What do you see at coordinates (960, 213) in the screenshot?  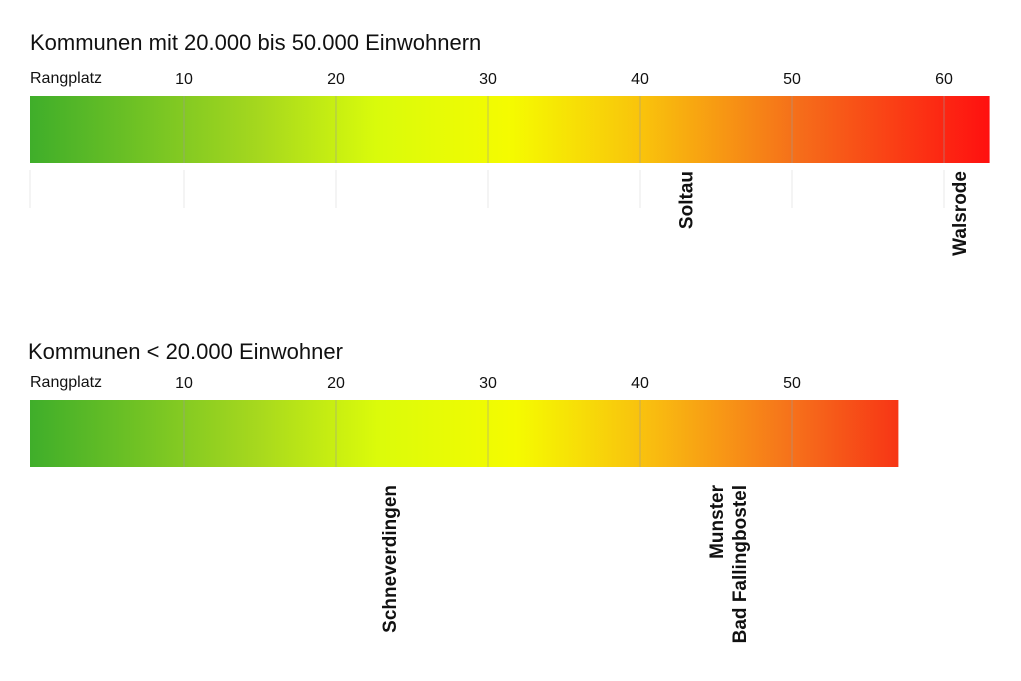 I see `commune-label: Walsrode` at bounding box center [960, 213].